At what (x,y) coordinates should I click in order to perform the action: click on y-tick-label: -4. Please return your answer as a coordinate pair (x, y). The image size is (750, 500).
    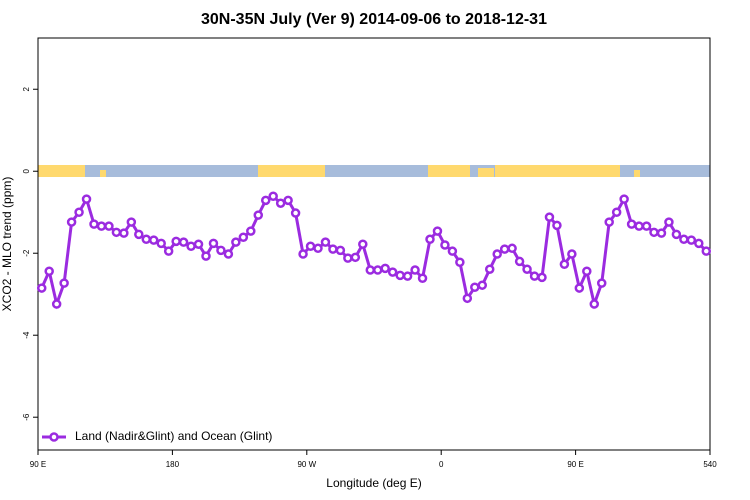
    Looking at the image, I should click on (26, 335).